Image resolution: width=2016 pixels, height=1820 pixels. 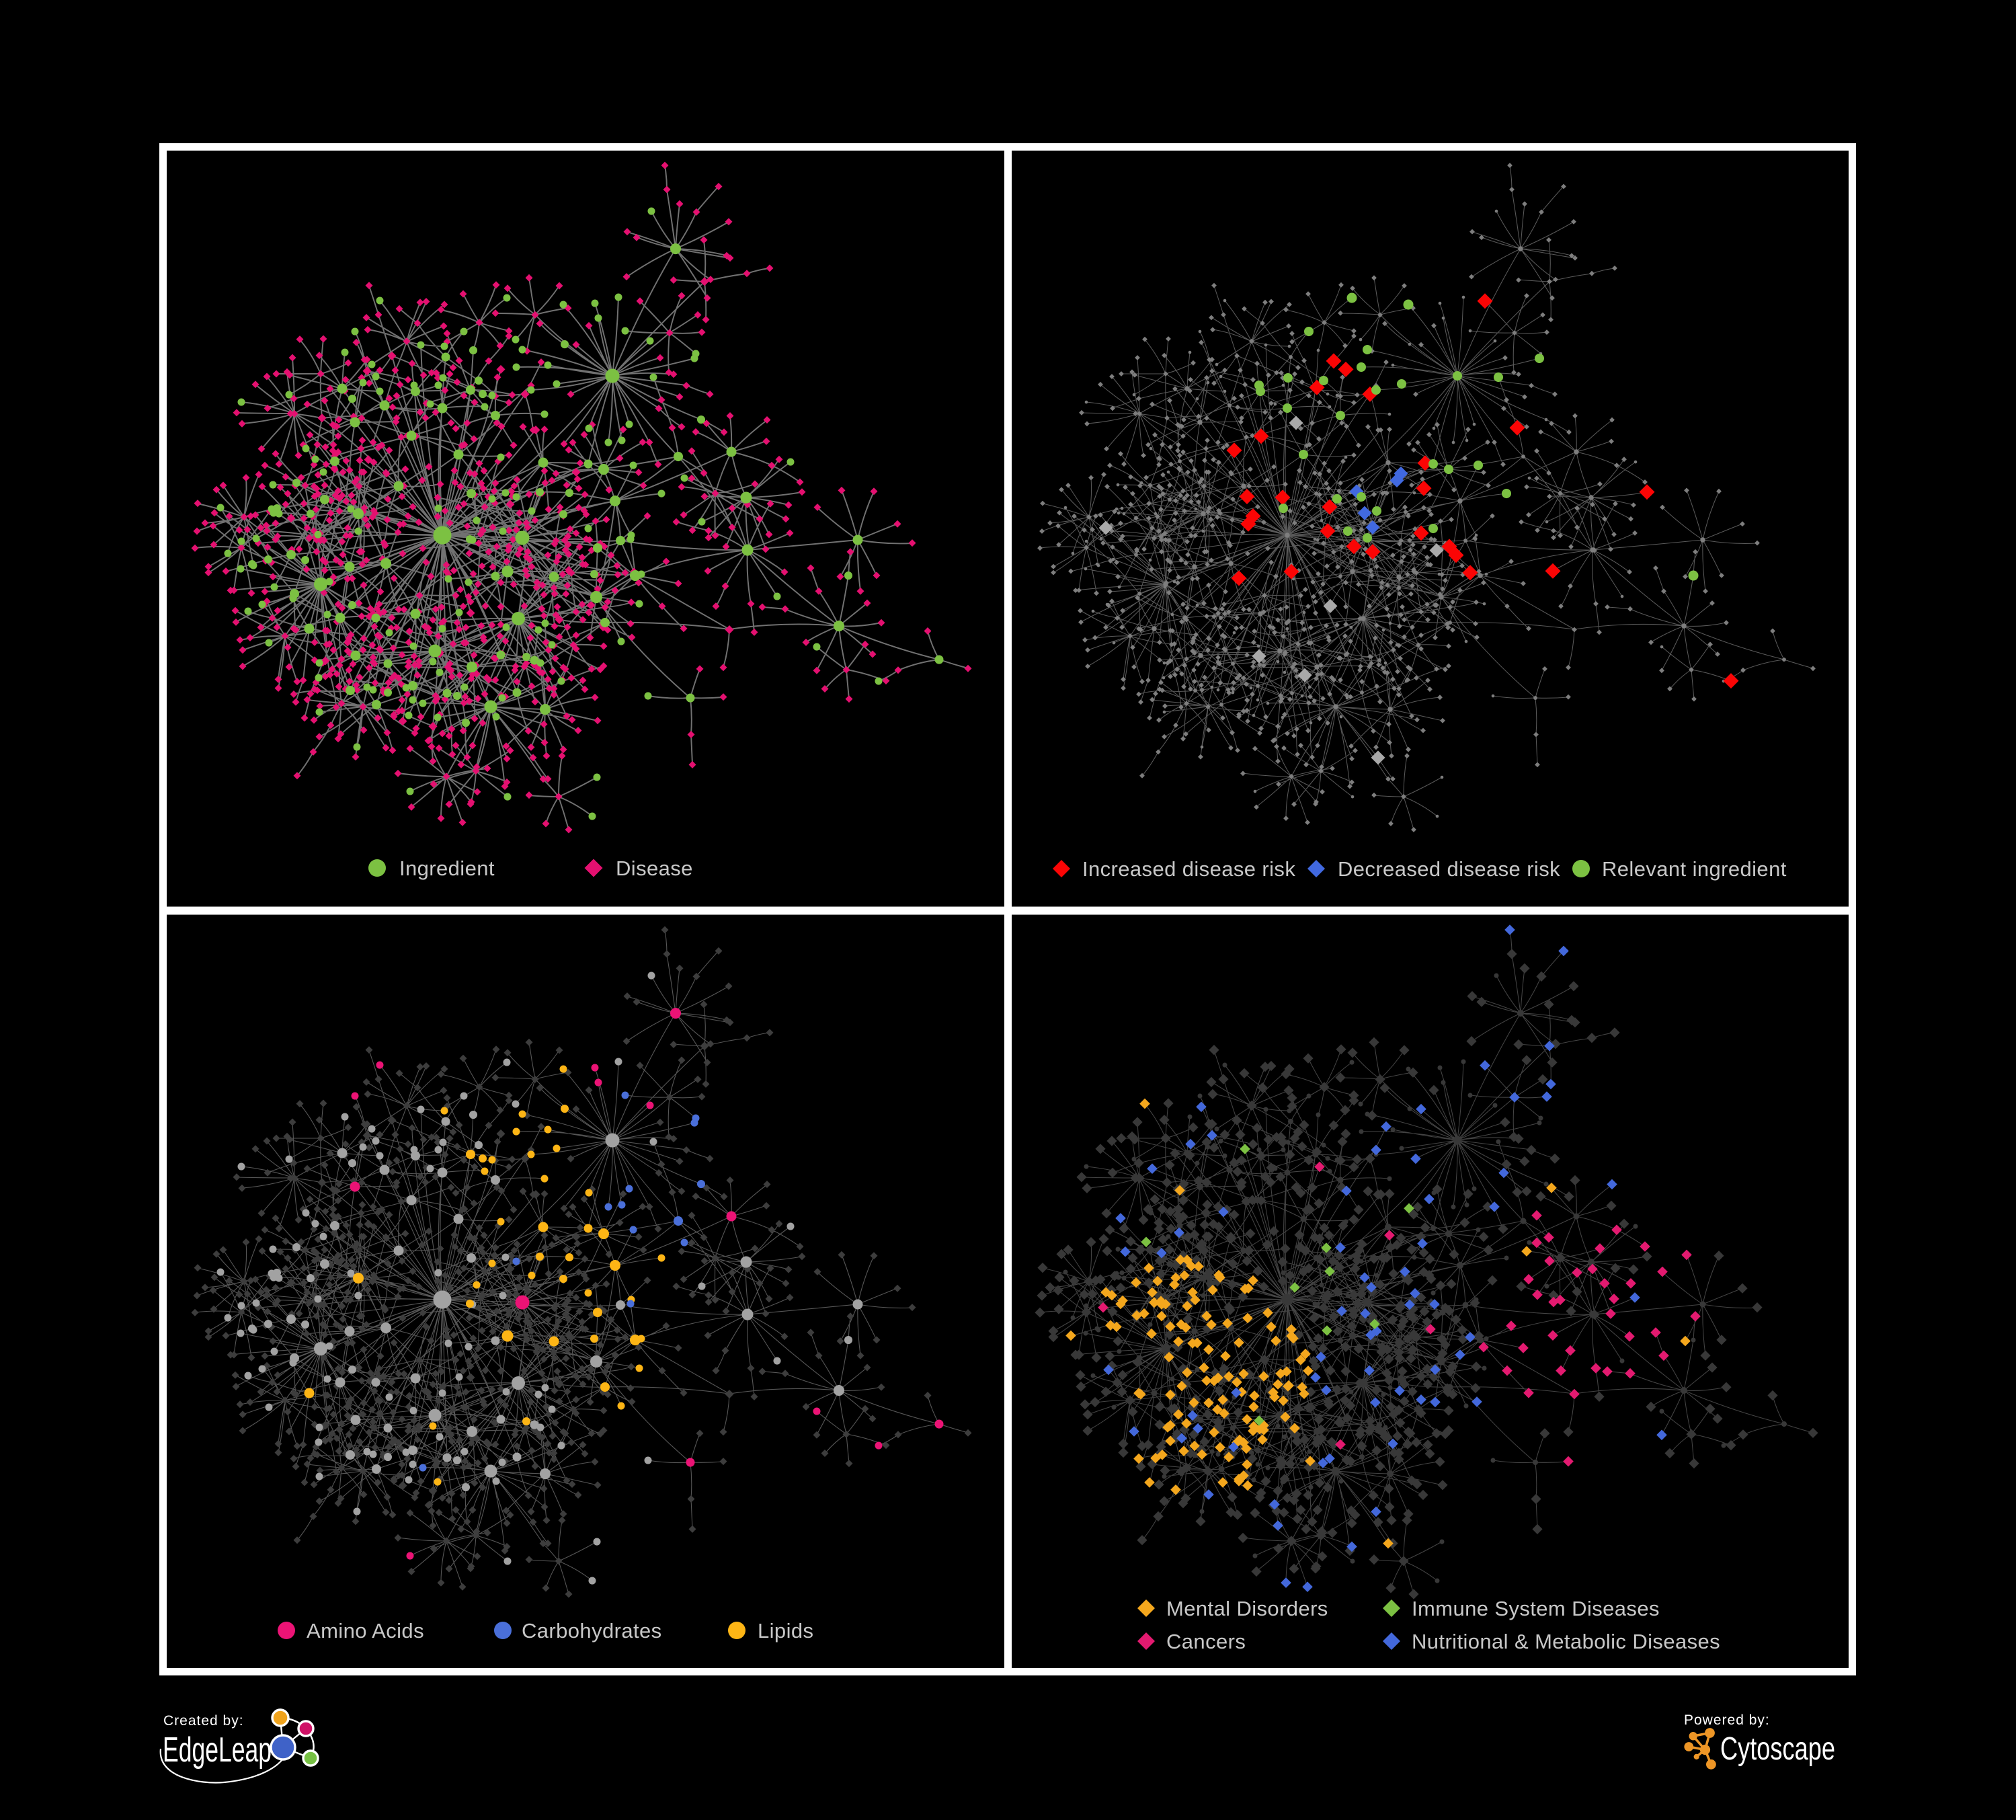 I want to click on svg-text: Immune System Diseases, so click(x=1536, y=1608).